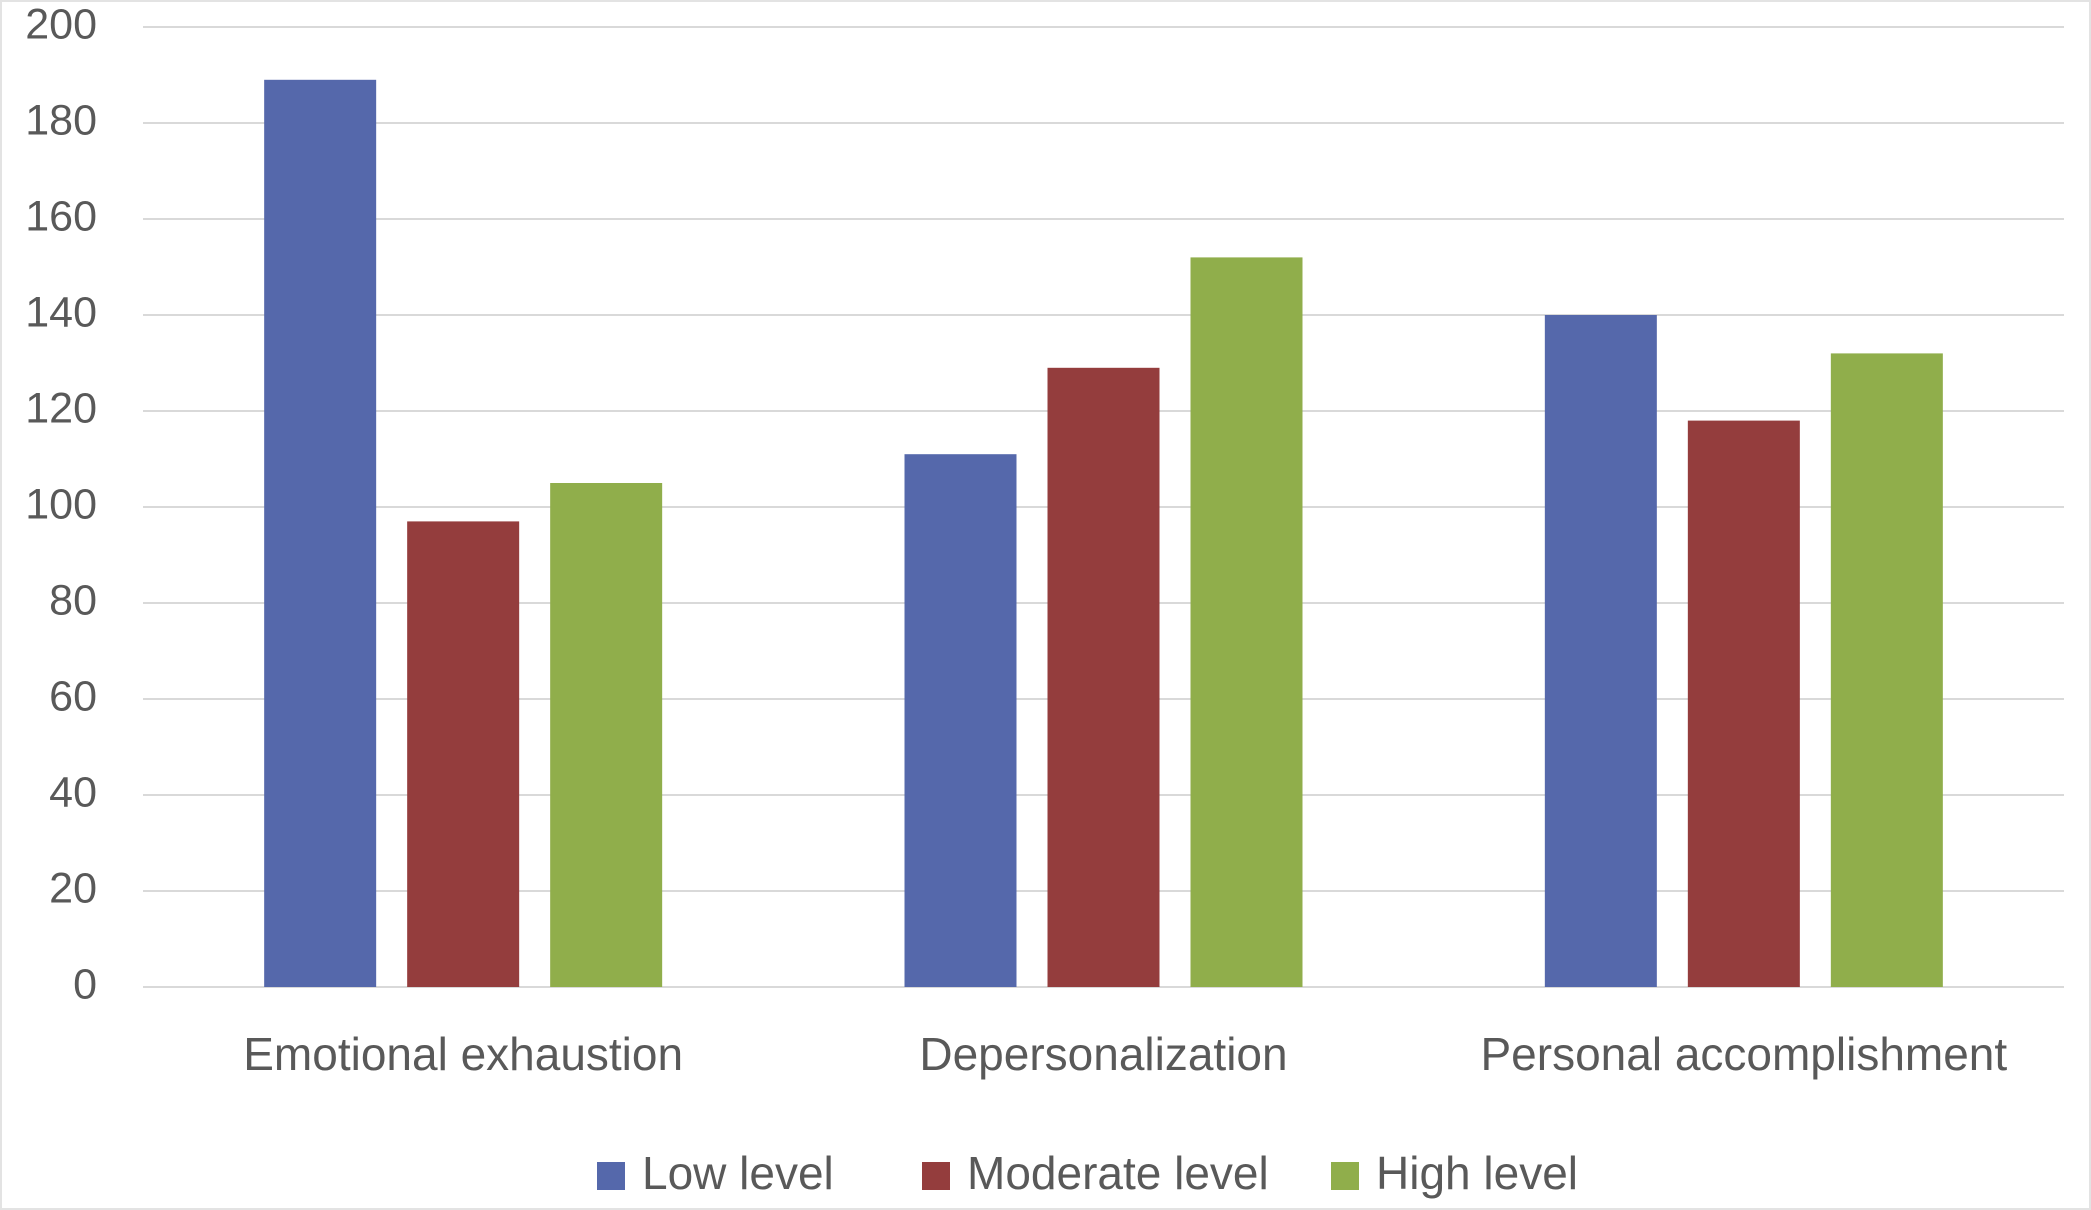 This screenshot has width=2091, height=1210. What do you see at coordinates (61, 120) in the screenshot?
I see `y-tick-label: 180` at bounding box center [61, 120].